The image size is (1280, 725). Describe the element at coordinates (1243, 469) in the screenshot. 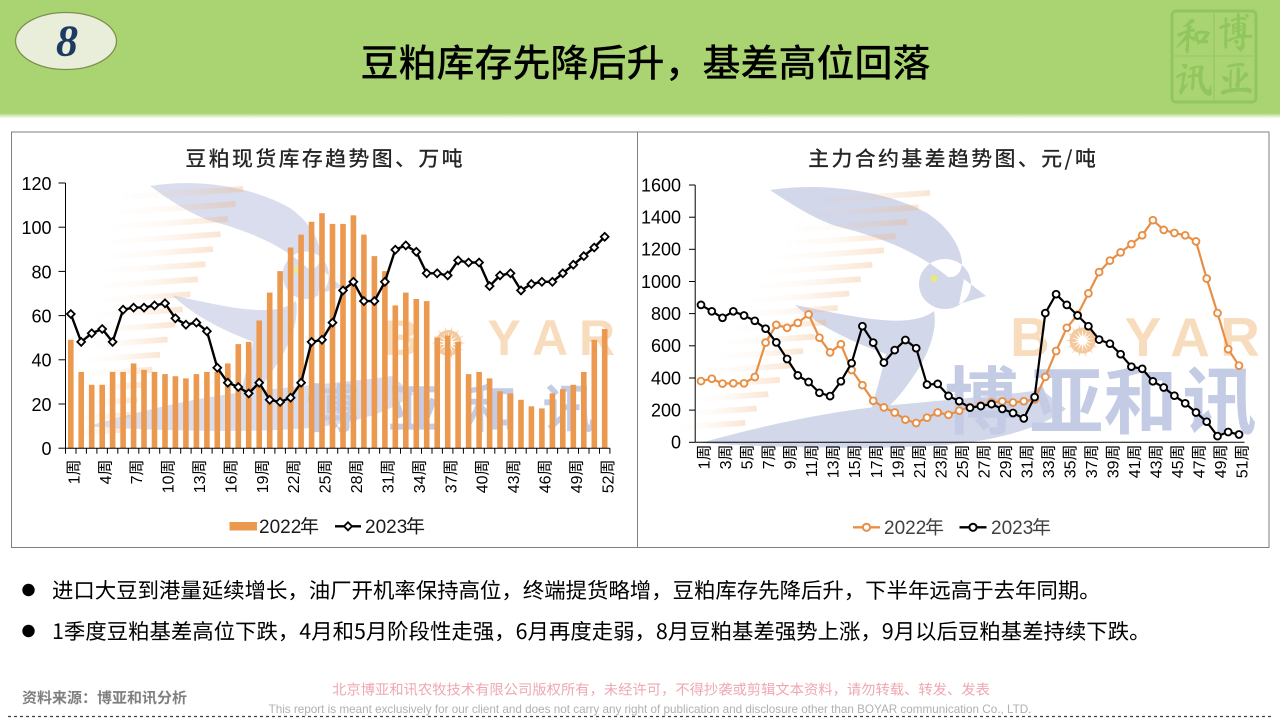

I see `svg-text: 51` at that location.